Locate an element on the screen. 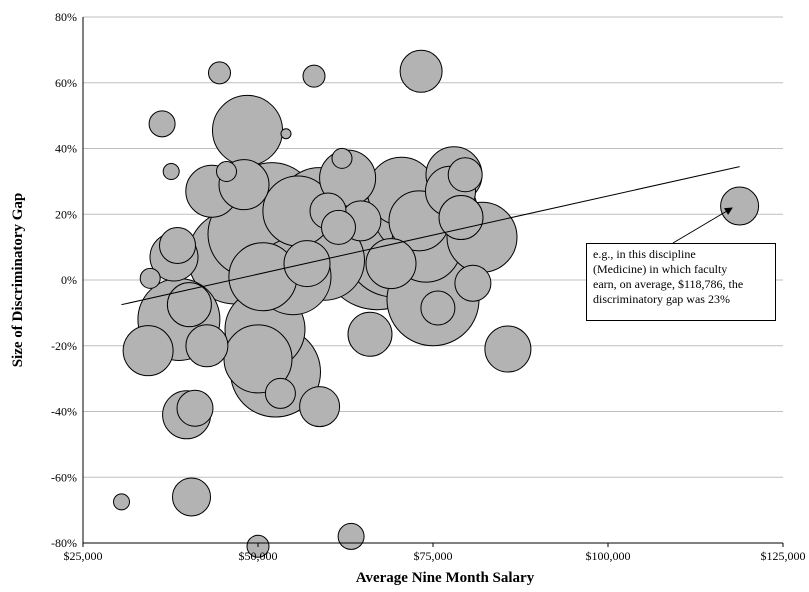 The height and width of the screenshot is (592, 809). y-axis-title: Size of Discriminatory Gap is located at coordinates (18, 280).